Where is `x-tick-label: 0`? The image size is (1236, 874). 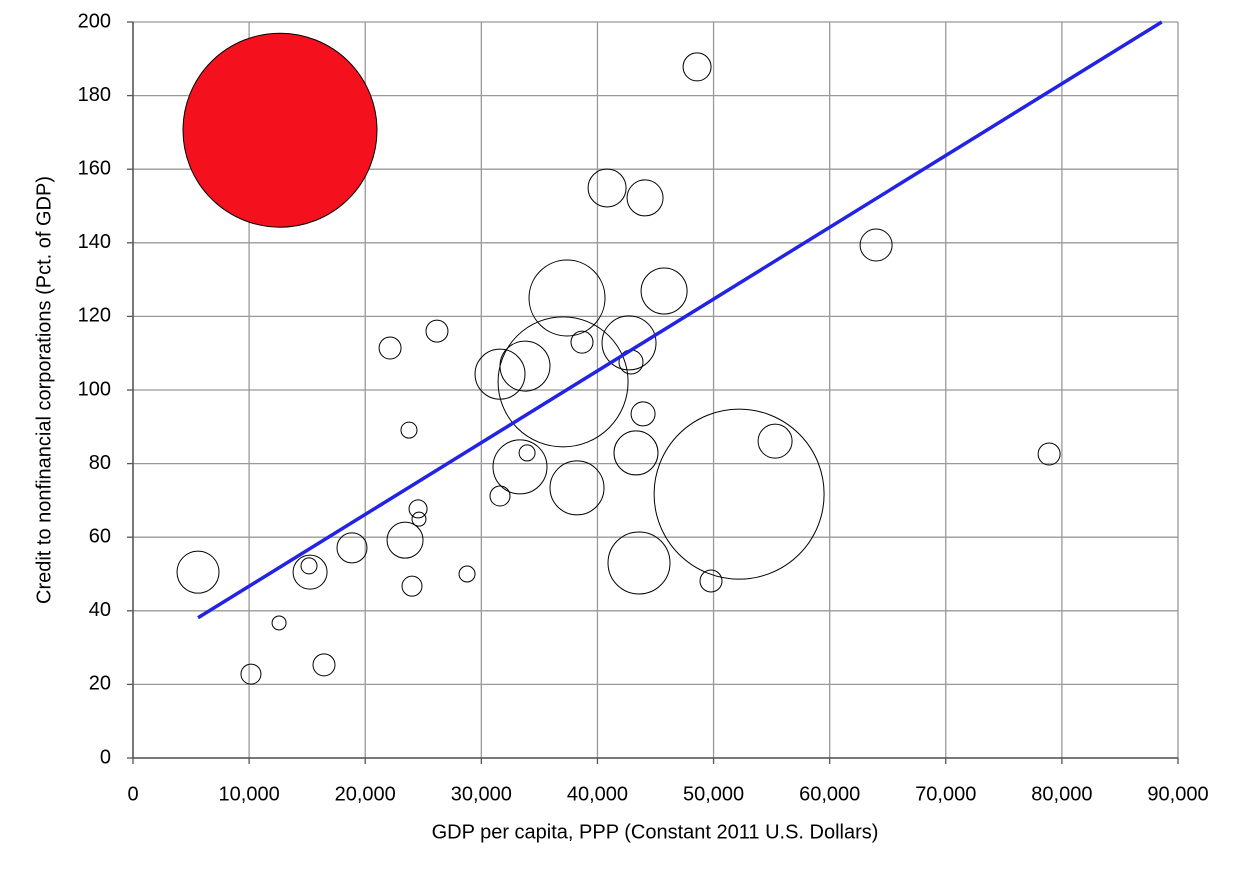 x-tick-label: 0 is located at coordinates (132, 794).